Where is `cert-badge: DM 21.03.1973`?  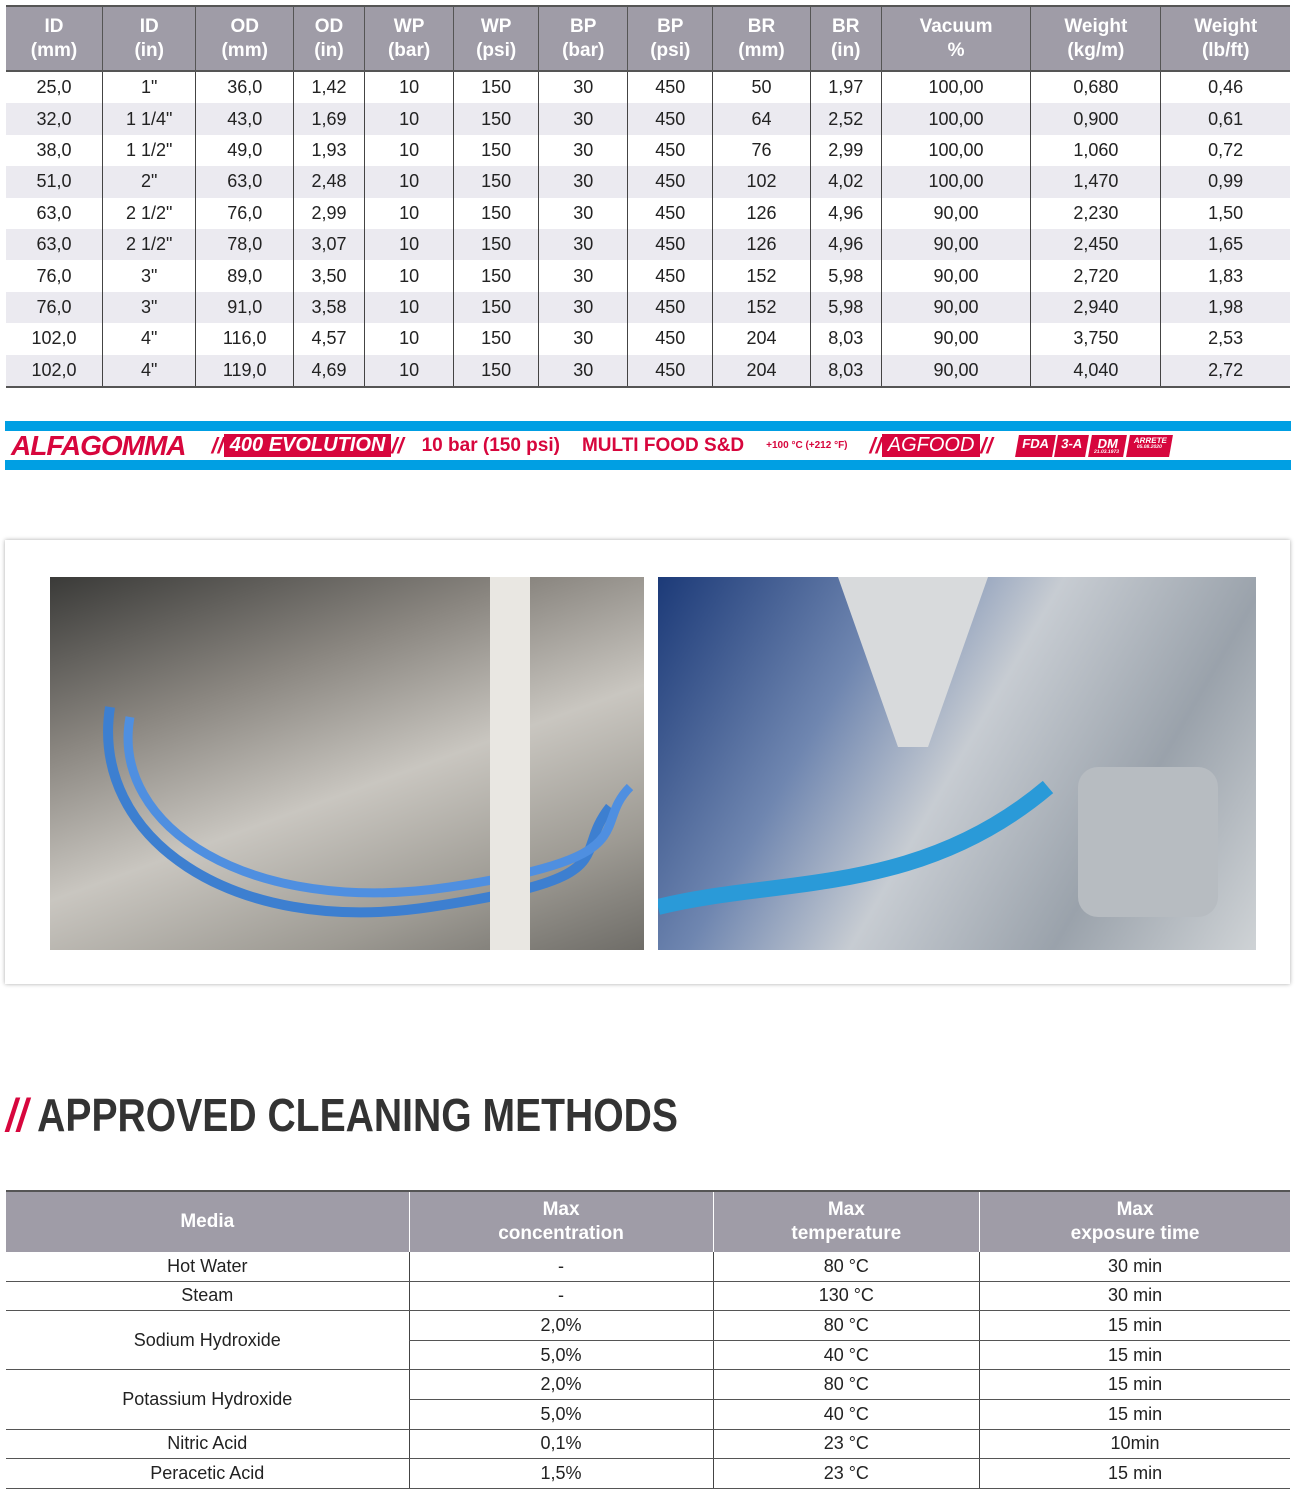
cert-badge: DM 21.03.1973 is located at coordinates (1108, 445).